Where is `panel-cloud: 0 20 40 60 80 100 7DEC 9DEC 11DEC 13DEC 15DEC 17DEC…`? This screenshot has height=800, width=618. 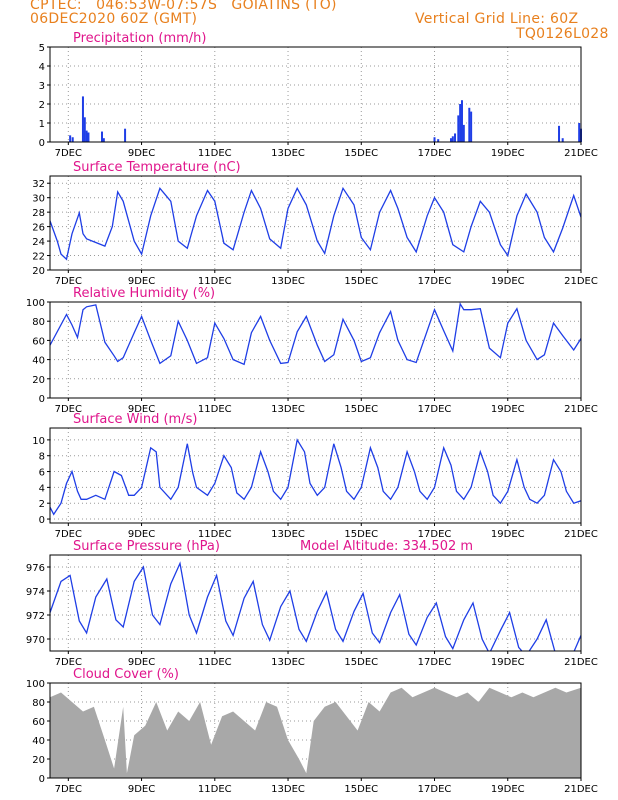 panel-cloud: 0 20 40 60 80 100 7DEC 9DEC 11DEC 13DEC 15DEC 17DEC… is located at coordinates (312, 731).